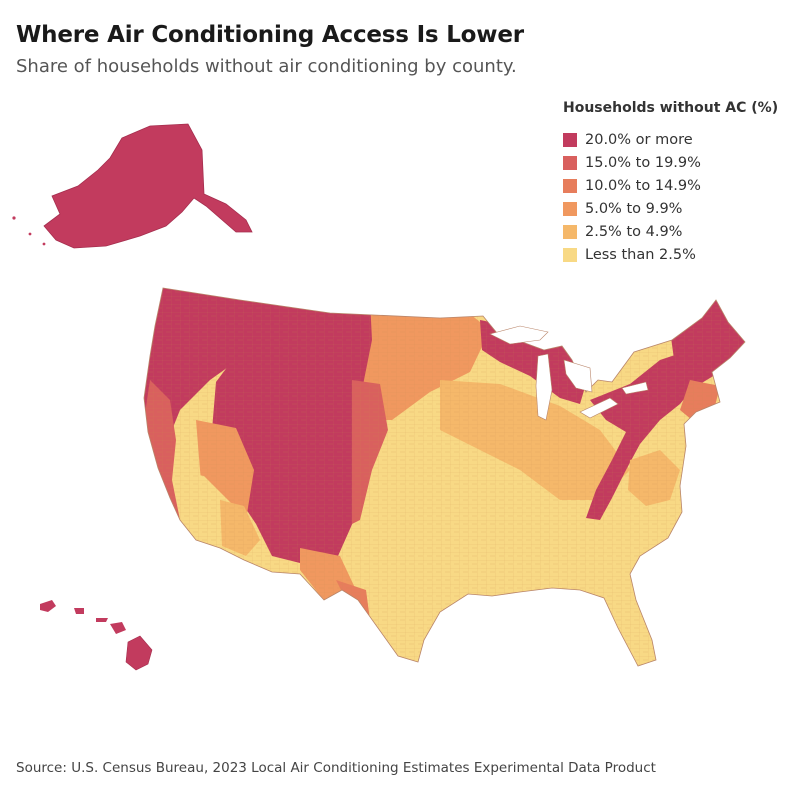 This screenshot has width=800, height=800. What do you see at coordinates (544, 387) in the screenshot?
I see `lake-michigan` at bounding box center [544, 387].